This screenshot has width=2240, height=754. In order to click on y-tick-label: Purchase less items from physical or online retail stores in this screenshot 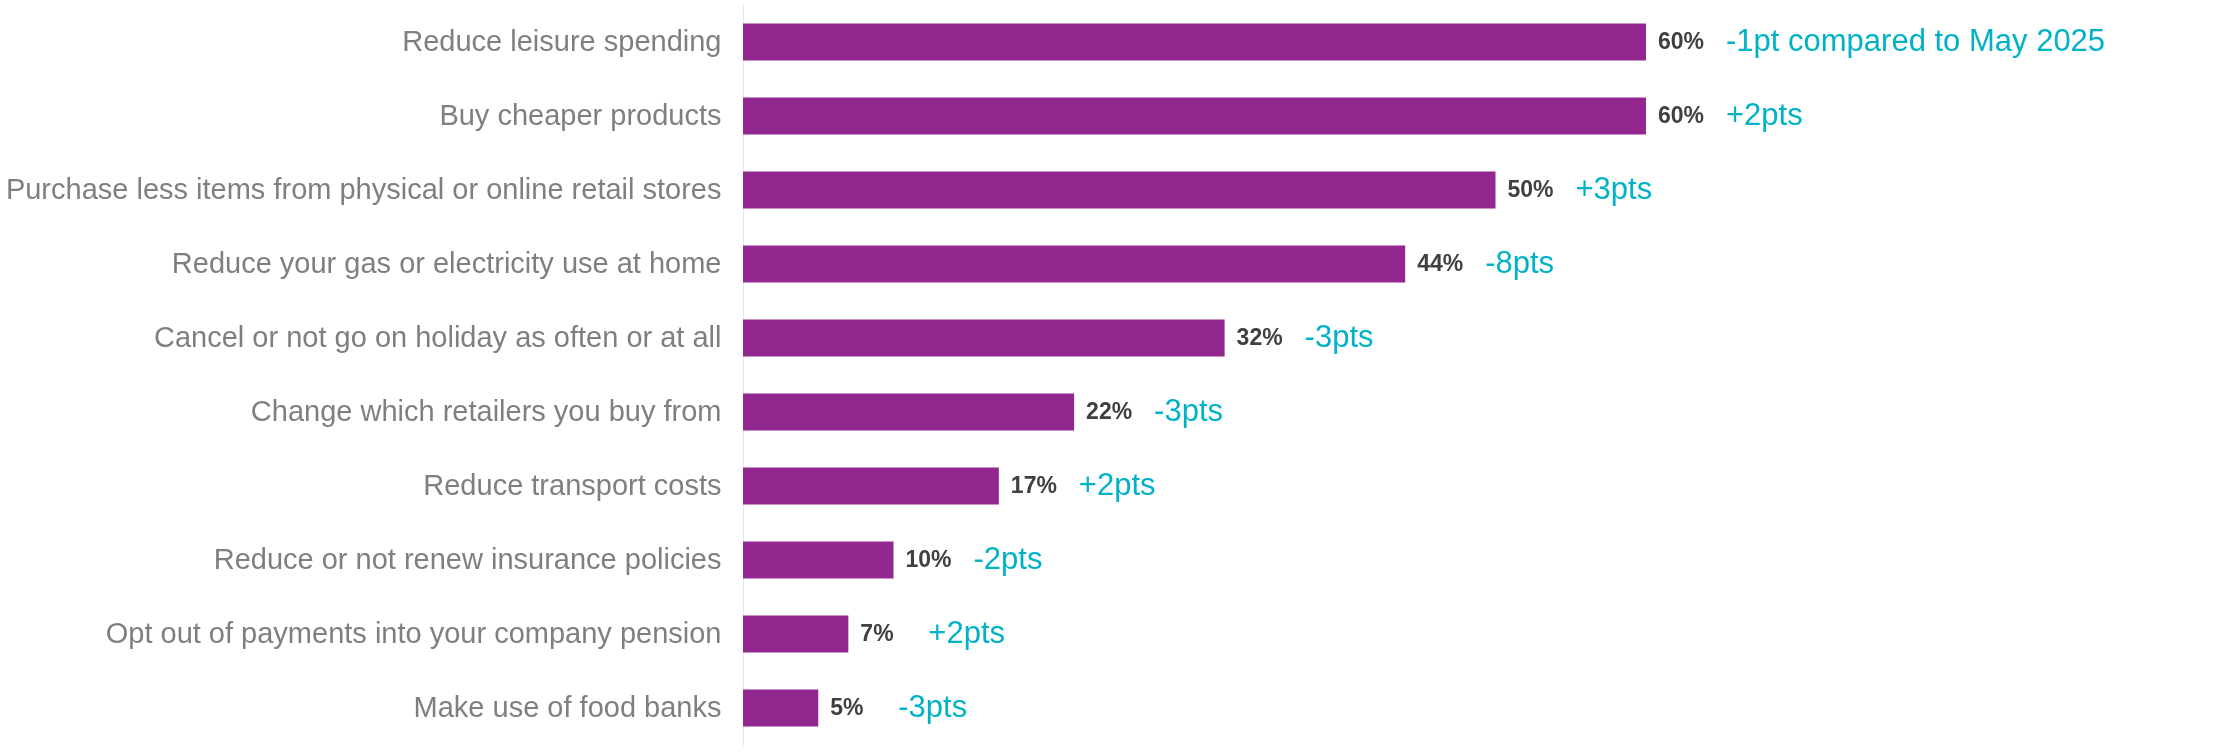, I will do `click(363, 189)`.